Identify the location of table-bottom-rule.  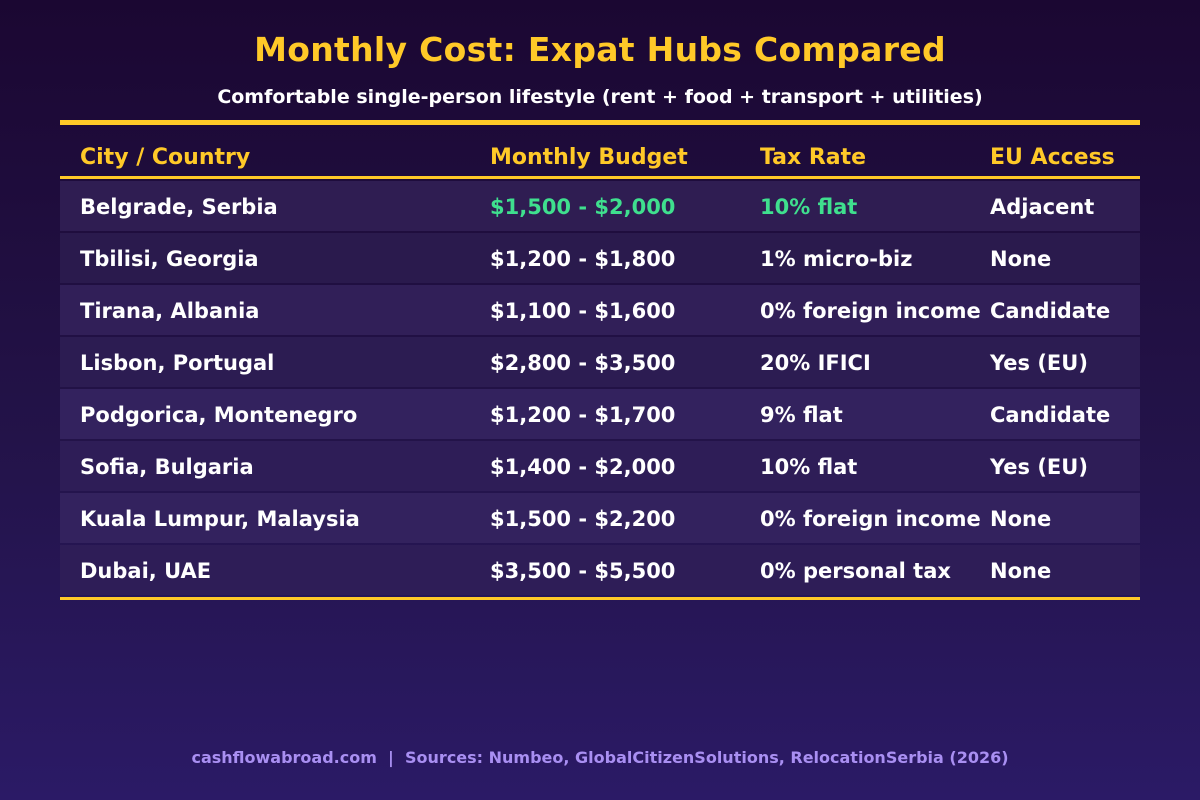
(600, 598).